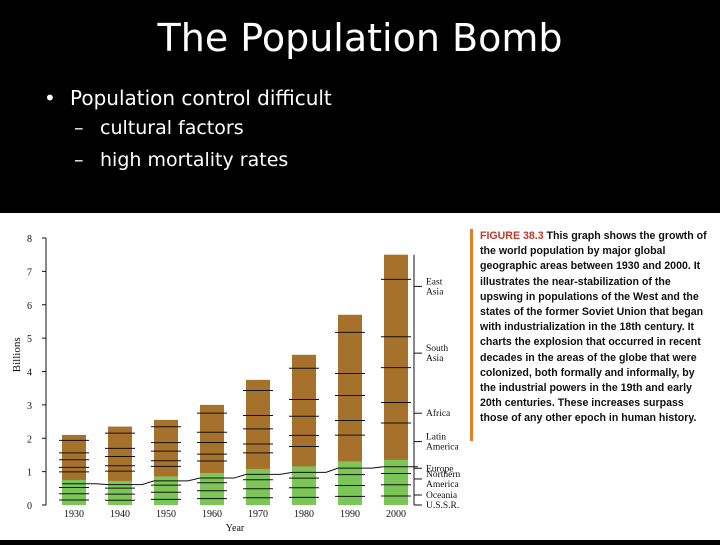 This screenshot has width=720, height=545. Describe the element at coordinates (201, 98) in the screenshot. I see `bullet-text: Population control difficult` at that location.